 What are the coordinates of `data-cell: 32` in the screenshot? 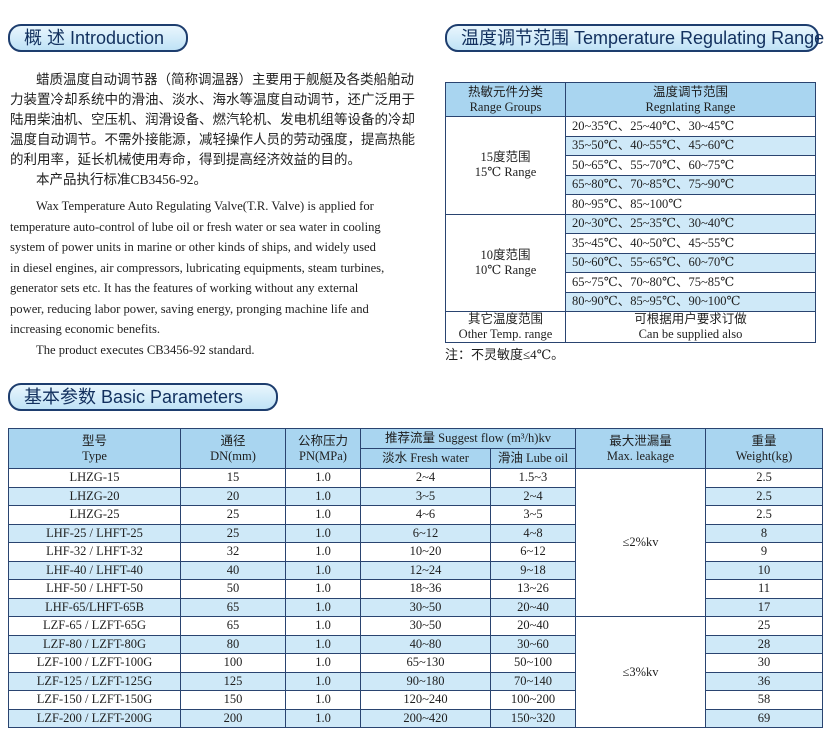 It's located at (233, 552).